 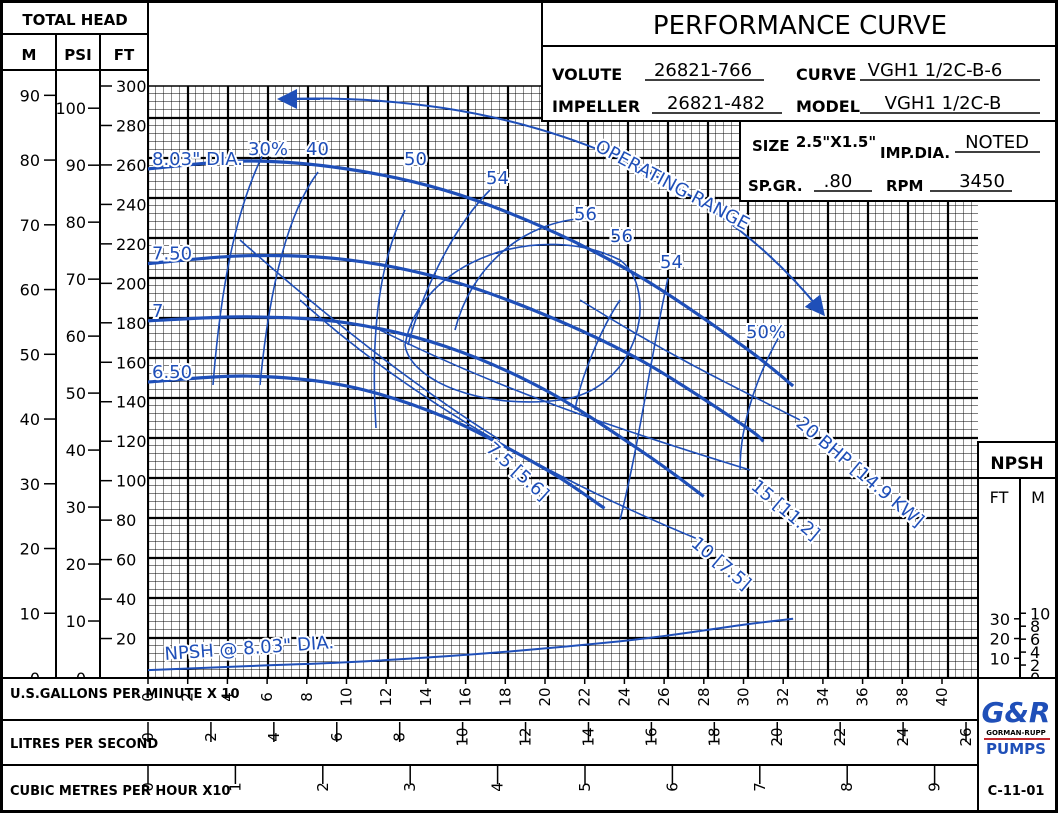 What do you see at coordinates (30, 354) in the screenshot?
I see `m-tick-label: 50` at bounding box center [30, 354].